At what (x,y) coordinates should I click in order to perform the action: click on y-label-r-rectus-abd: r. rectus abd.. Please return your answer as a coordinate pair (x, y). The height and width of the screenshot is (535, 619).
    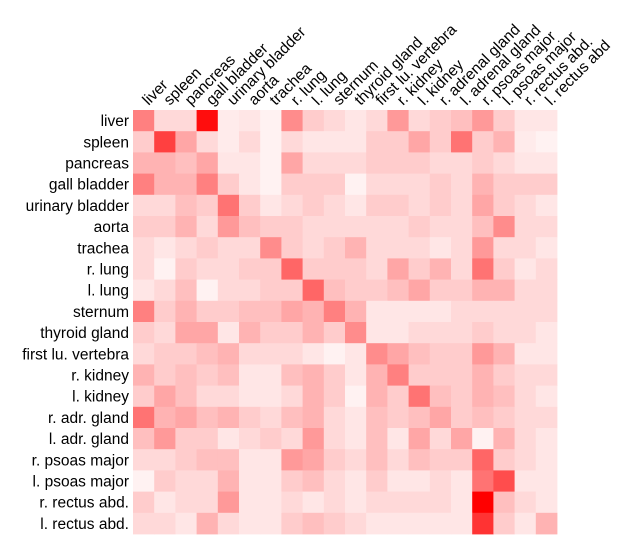
    Looking at the image, I should click on (84, 503).